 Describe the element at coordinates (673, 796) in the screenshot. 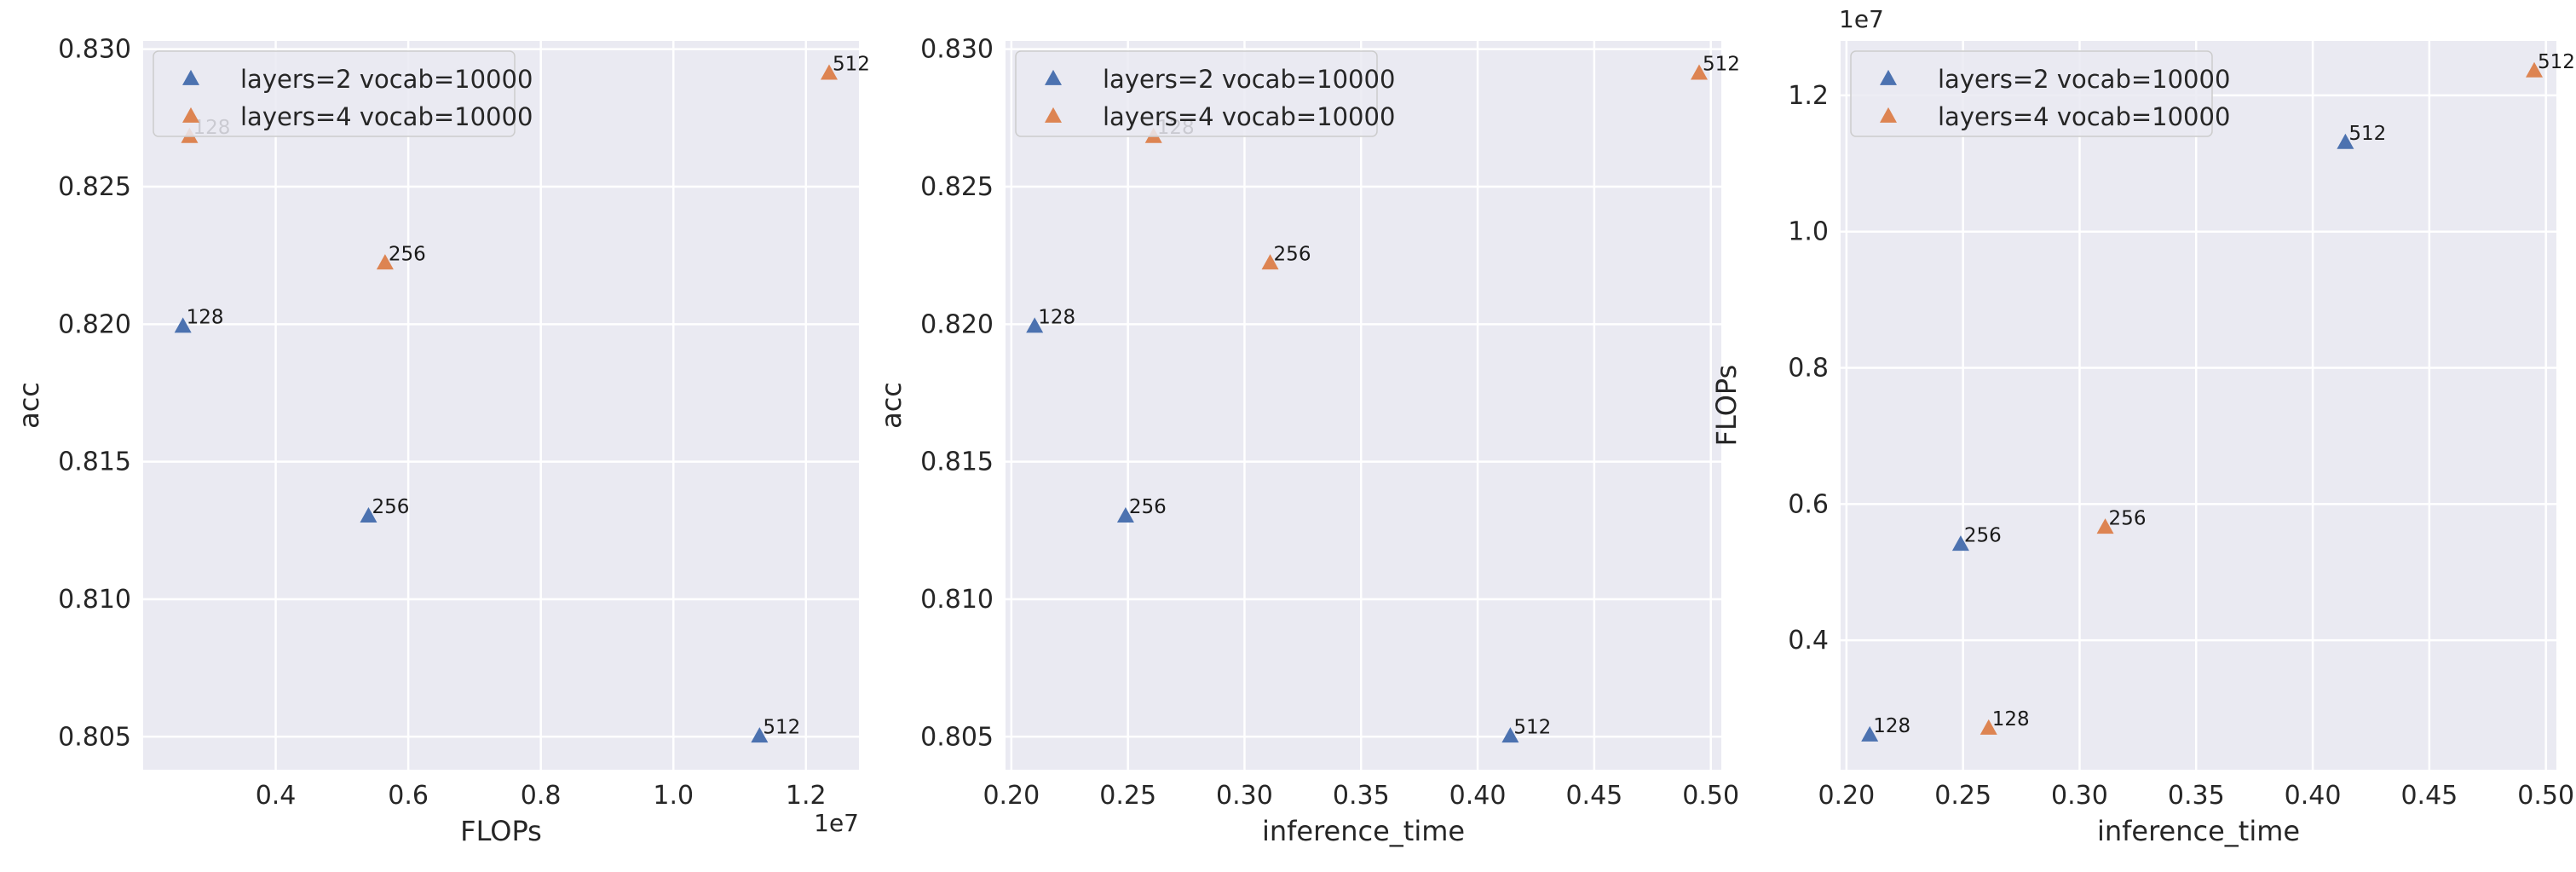

I see `x-tick-label: 1.0` at that location.